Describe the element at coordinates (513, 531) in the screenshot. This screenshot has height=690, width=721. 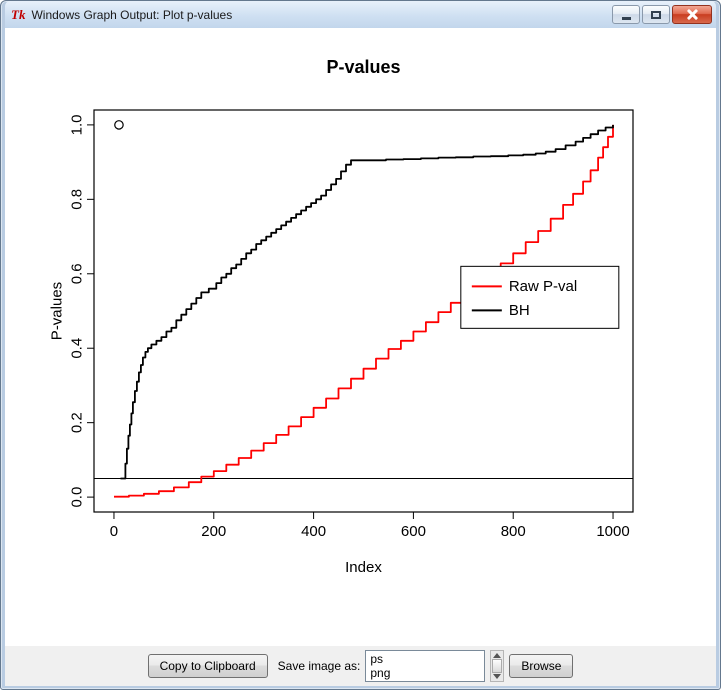
I see `x-tick-label: 800` at that location.